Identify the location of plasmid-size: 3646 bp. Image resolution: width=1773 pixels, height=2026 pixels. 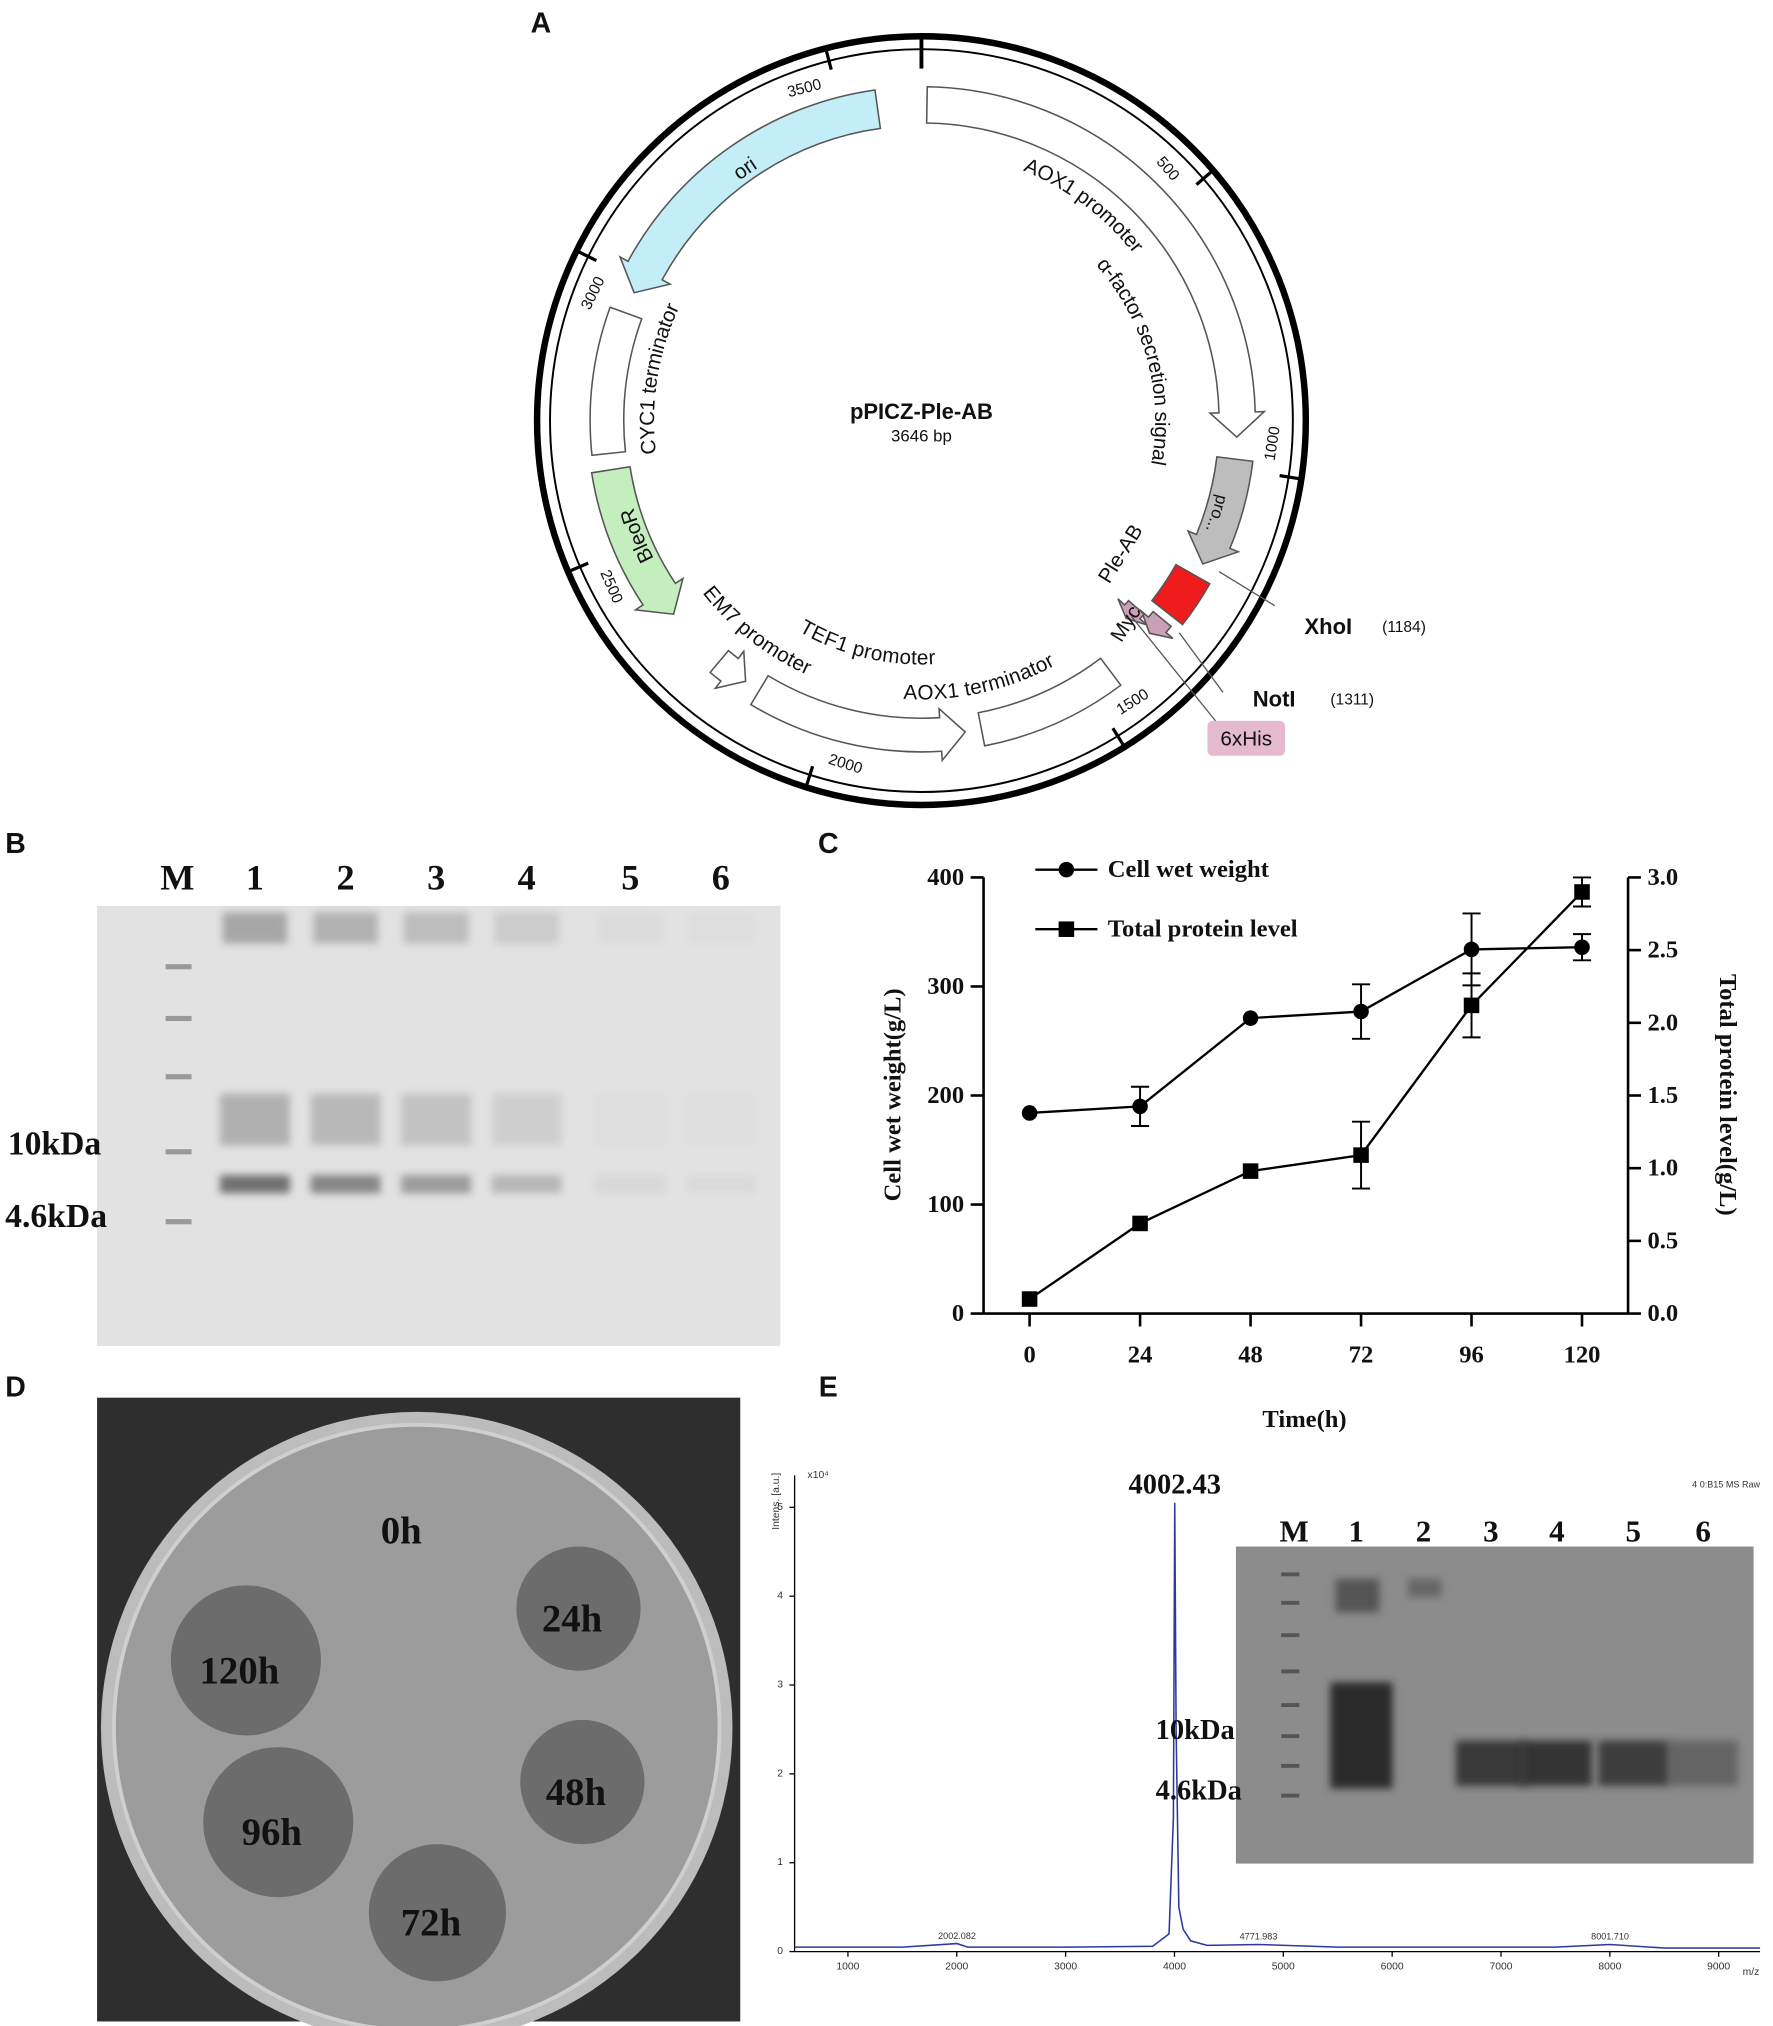
(921, 436).